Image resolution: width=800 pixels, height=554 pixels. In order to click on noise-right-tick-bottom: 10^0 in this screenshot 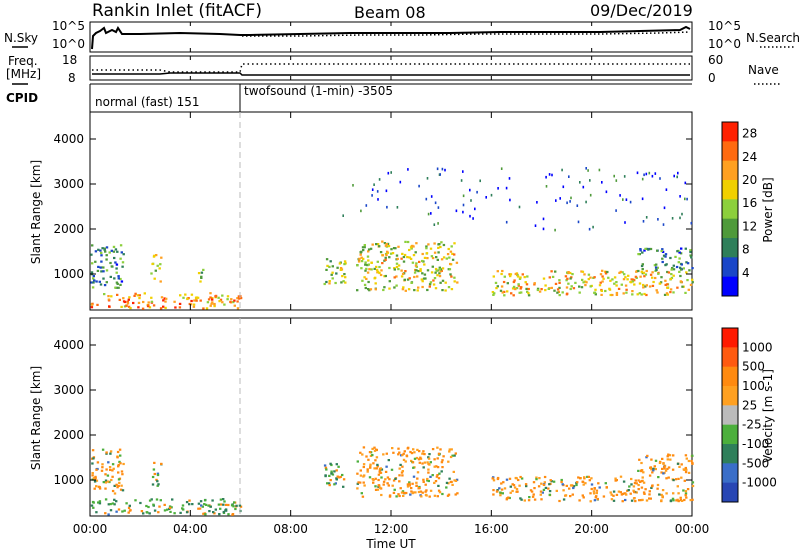, I will do `click(724, 44)`.